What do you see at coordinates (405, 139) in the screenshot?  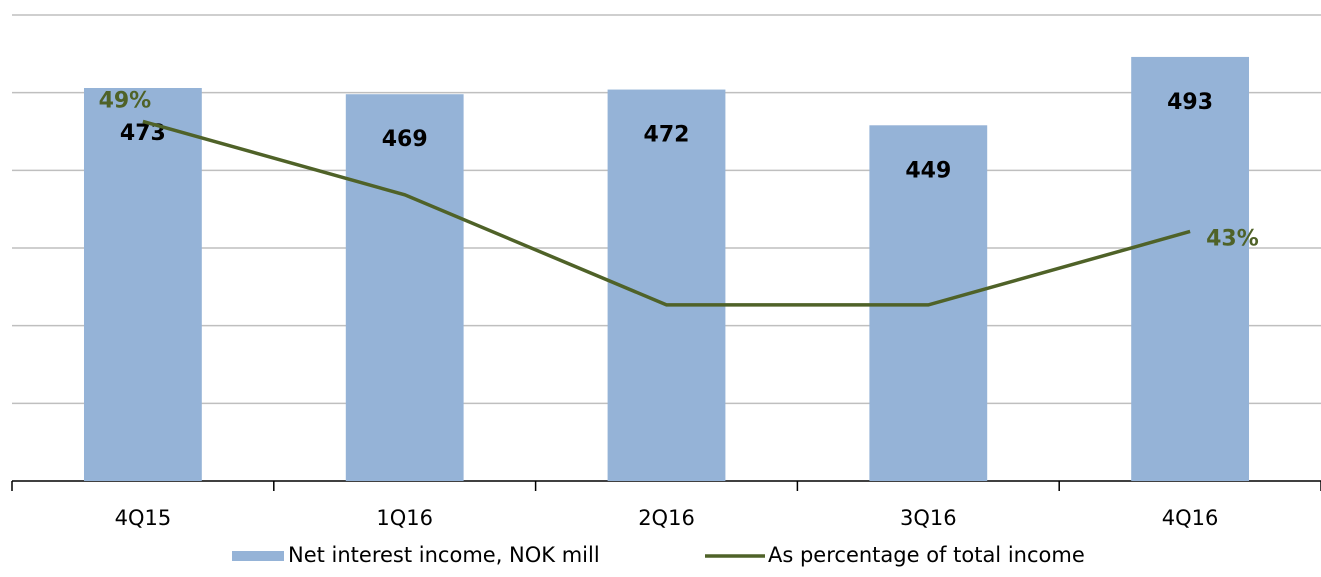 I see `bar-label: 469` at bounding box center [405, 139].